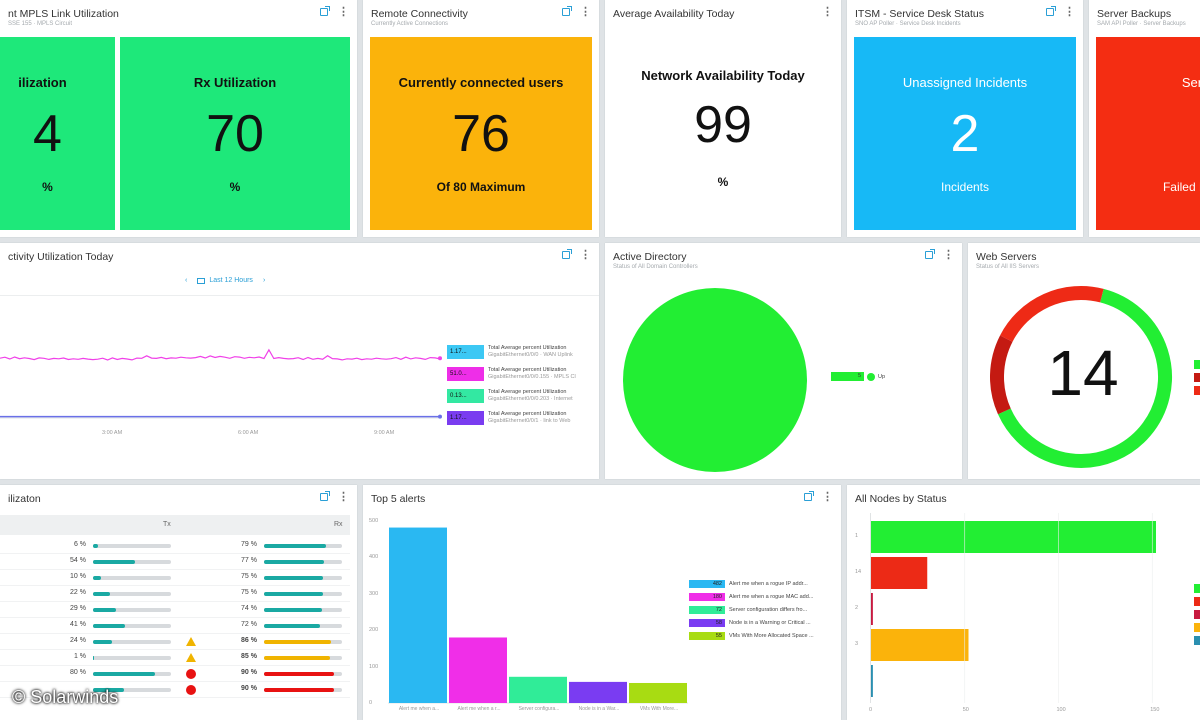  Describe the element at coordinates (723, 75) in the screenshot. I see `tile-label: Network Availability Today` at that location.